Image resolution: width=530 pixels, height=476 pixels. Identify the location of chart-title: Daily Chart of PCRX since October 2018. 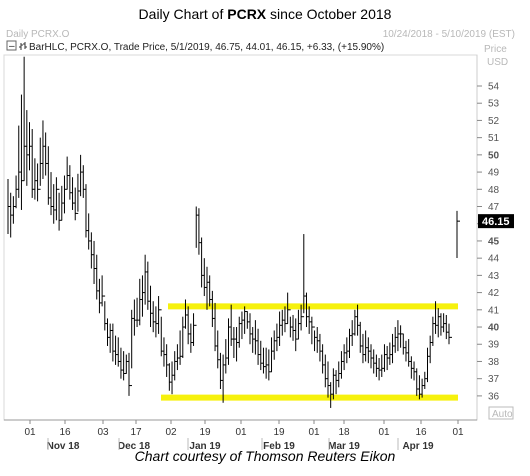
(265, 14).